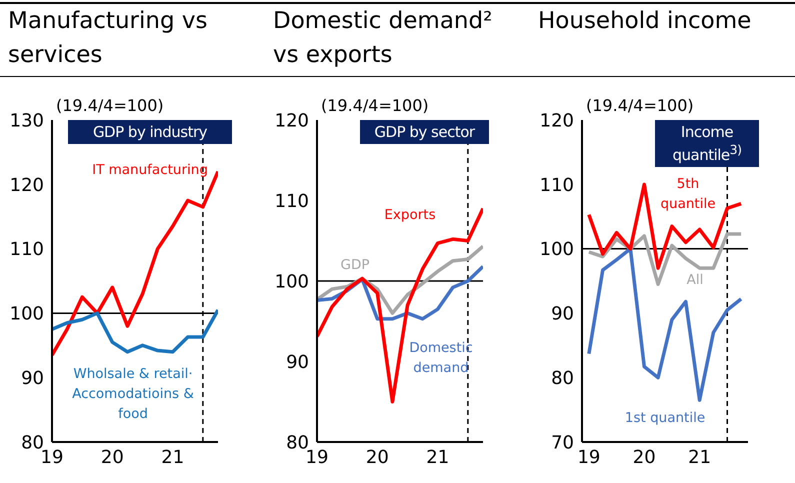 The height and width of the screenshot is (483, 795). What do you see at coordinates (424, 132) in the screenshot?
I see `header-box: GDP by sector` at bounding box center [424, 132].